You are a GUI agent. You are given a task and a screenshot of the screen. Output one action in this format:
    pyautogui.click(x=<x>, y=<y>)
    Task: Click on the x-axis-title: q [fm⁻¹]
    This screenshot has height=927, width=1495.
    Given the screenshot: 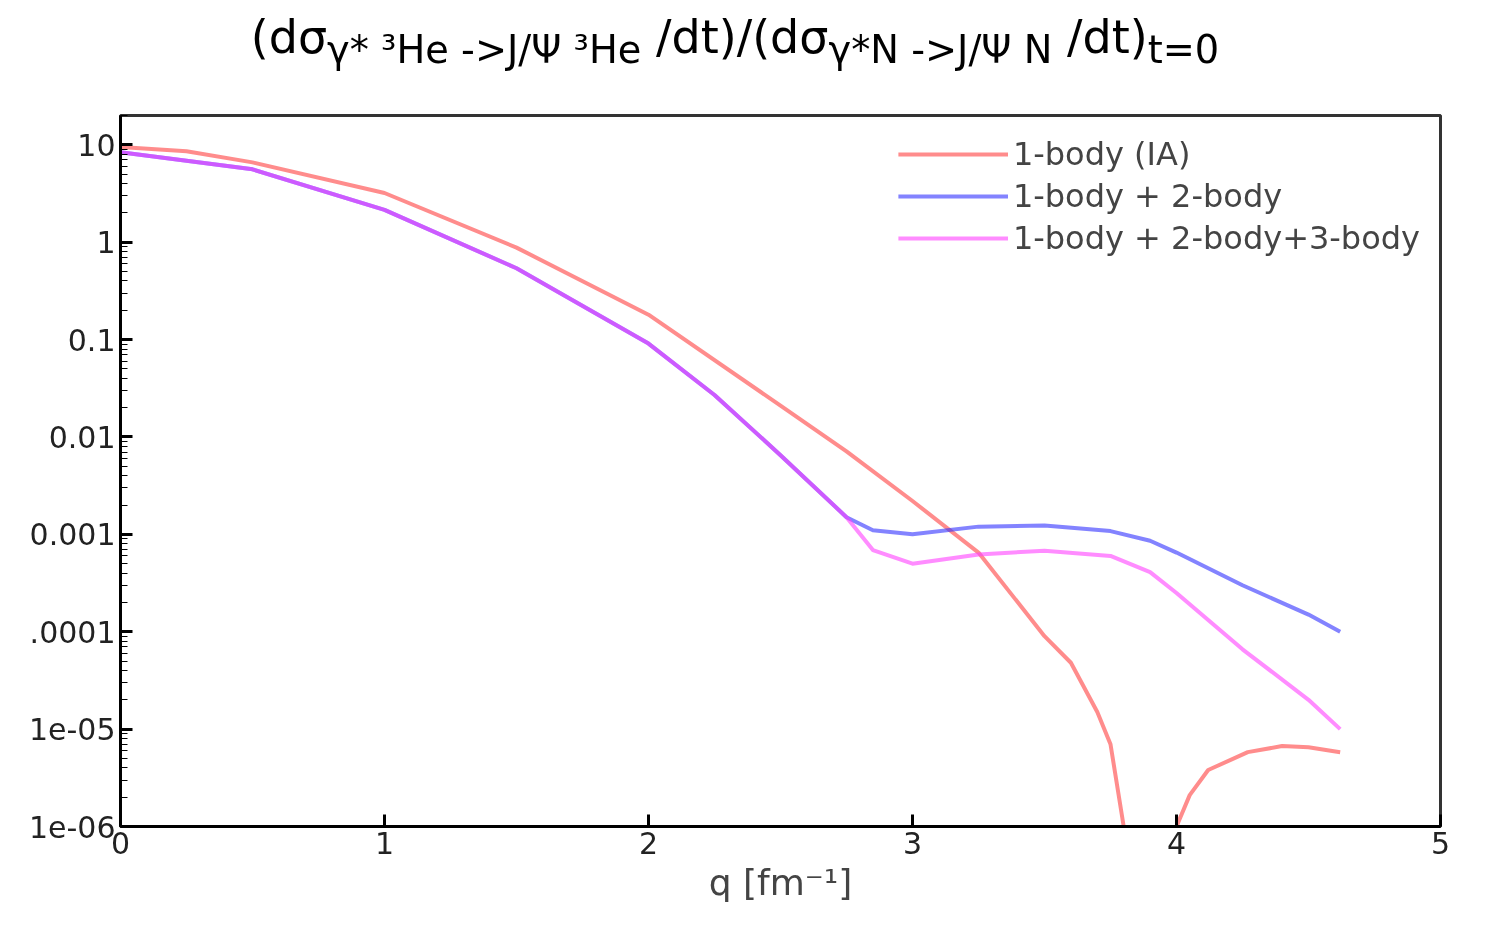 What is the action you would take?
    pyautogui.click(x=780, y=882)
    